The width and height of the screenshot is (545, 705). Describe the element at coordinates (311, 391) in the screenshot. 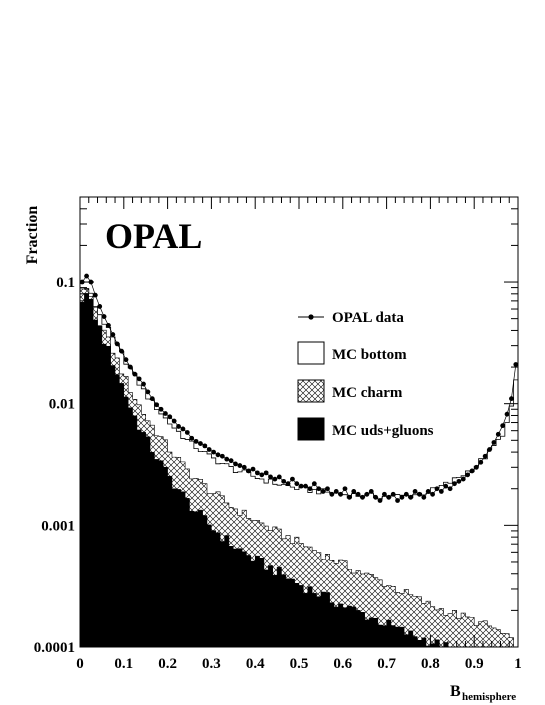

I see `legend-charm-swatch` at that location.